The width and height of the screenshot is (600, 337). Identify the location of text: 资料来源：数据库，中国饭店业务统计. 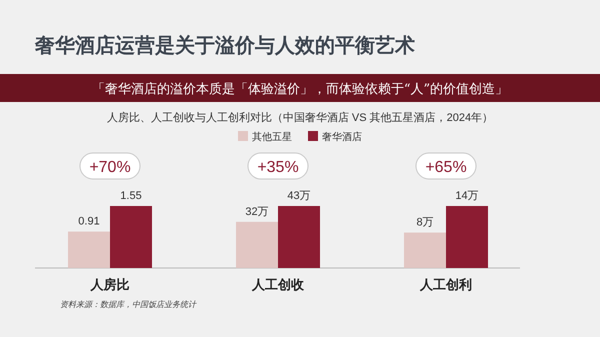
(128, 304).